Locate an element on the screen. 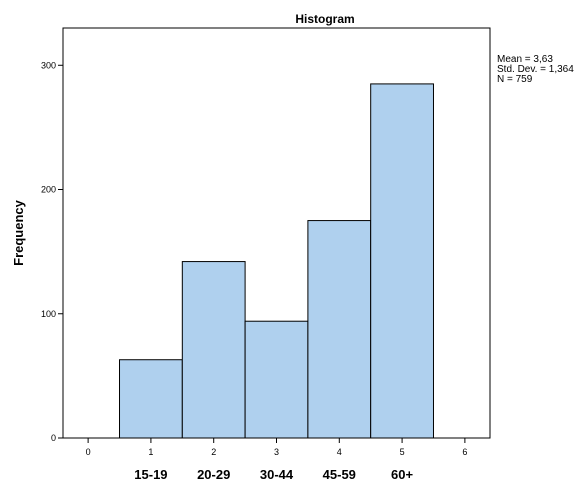 The height and width of the screenshot is (485, 587). x-ticks: 0 1 2 3 4 5 6 is located at coordinates (276, 447).